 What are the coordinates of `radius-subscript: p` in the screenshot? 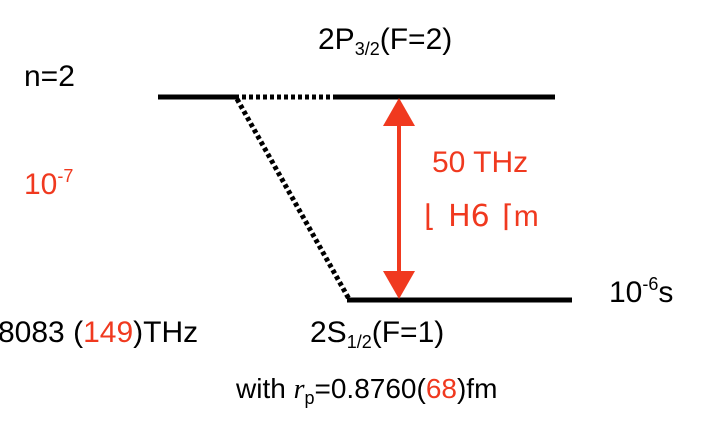 It's located at (309, 398).